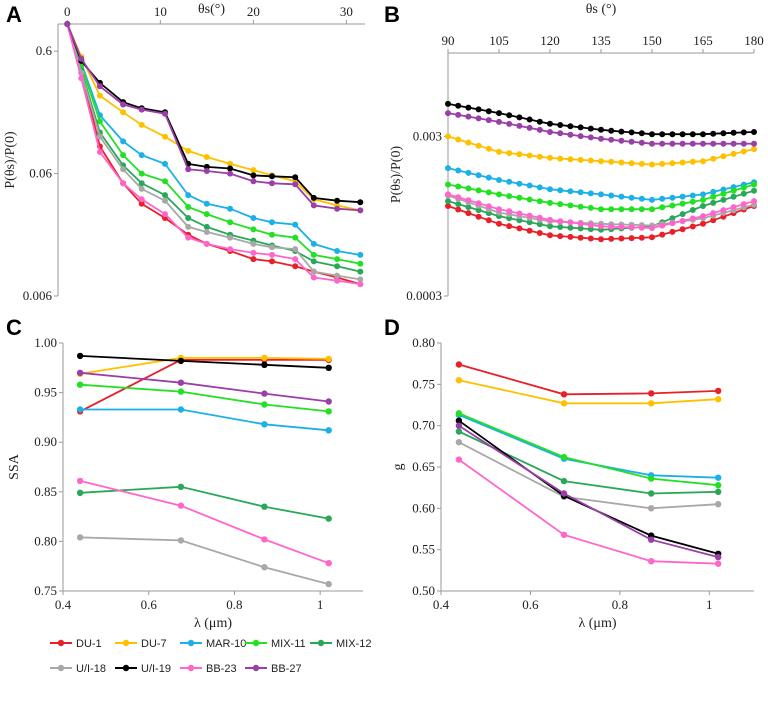  What do you see at coordinates (424, 295) in the screenshot?
I see `y-tick-label: 0.0003` at bounding box center [424, 295].